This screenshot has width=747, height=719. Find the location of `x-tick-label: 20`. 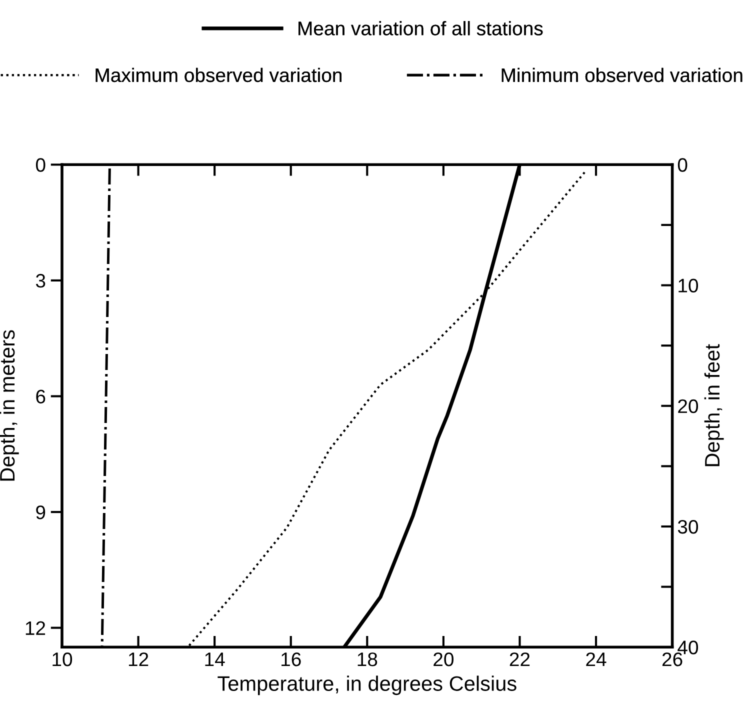

x-tick-label: 20 is located at coordinates (444, 659).